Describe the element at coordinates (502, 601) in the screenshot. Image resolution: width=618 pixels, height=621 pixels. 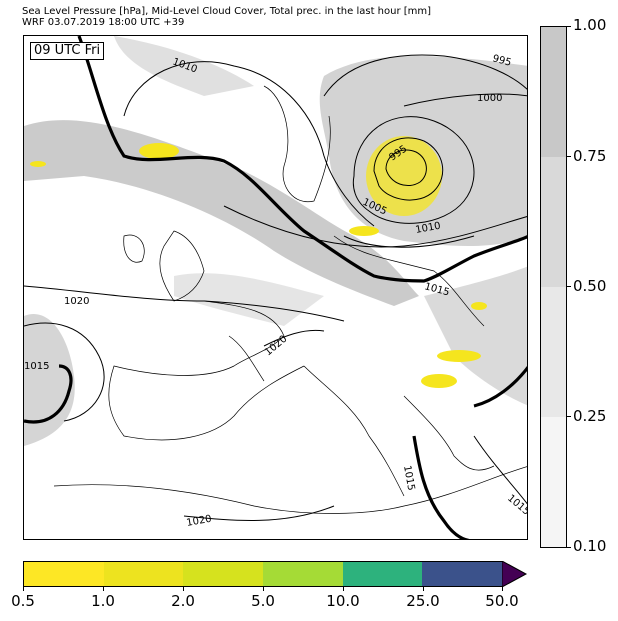
I see `precip-tick-label: 50.0` at that location.